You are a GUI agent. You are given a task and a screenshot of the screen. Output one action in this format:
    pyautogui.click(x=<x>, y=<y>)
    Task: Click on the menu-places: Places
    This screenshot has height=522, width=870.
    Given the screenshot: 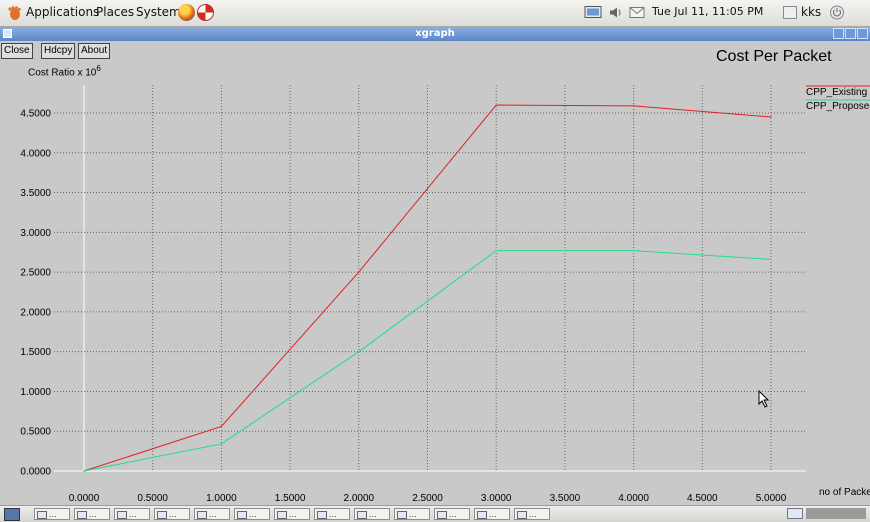 What is the action you would take?
    pyautogui.click(x=115, y=12)
    